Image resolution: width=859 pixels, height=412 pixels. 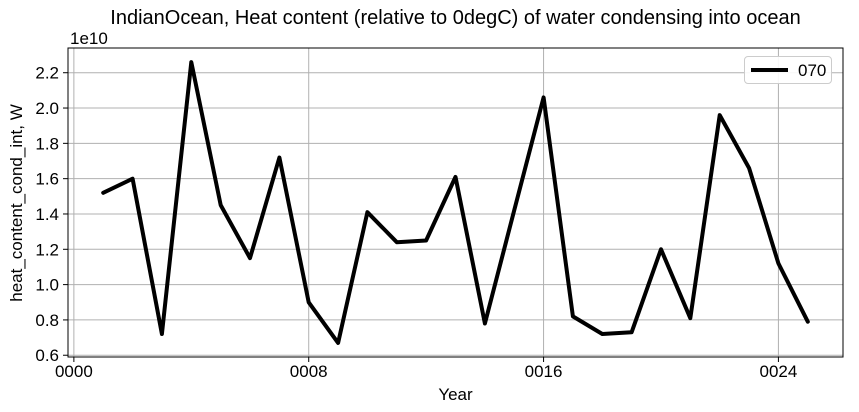 What do you see at coordinates (47, 320) in the screenshot?
I see `y-tick-label: 0.8` at bounding box center [47, 320].